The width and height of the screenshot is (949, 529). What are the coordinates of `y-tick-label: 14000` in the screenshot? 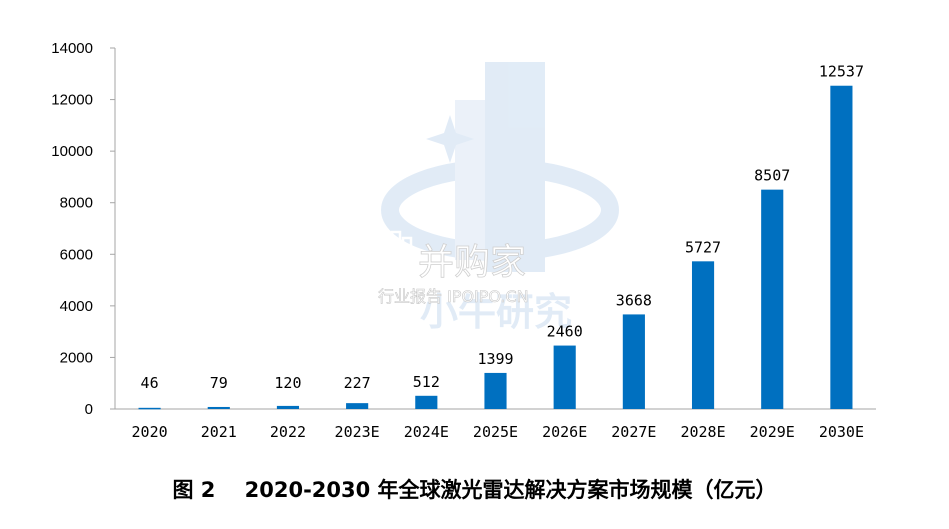 It's located at (72, 48).